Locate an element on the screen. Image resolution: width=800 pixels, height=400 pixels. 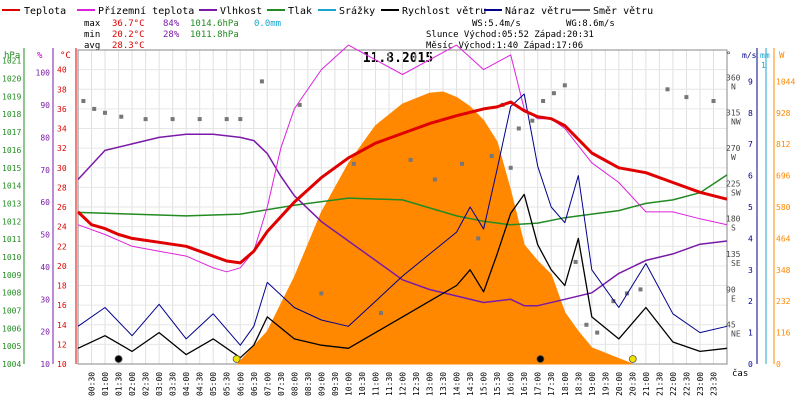
x-tick-label: 06:30 is located at coordinates (254, 384).